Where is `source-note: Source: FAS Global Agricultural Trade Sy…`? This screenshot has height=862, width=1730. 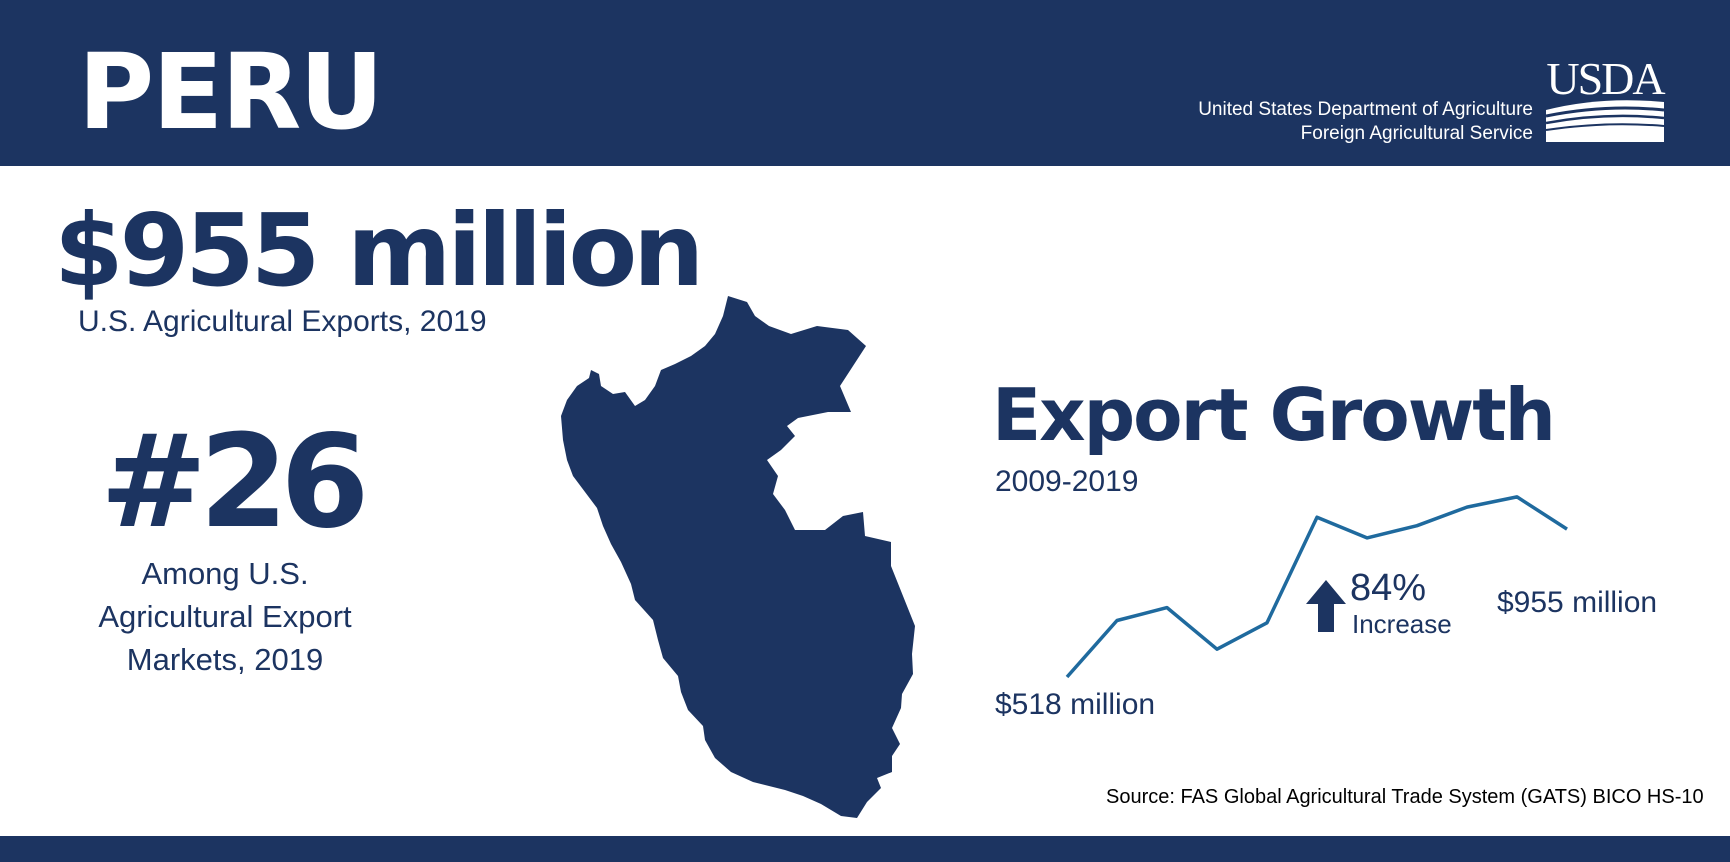 source-note: Source: FAS Global Agricultural Trade Sy… is located at coordinates (1405, 797).